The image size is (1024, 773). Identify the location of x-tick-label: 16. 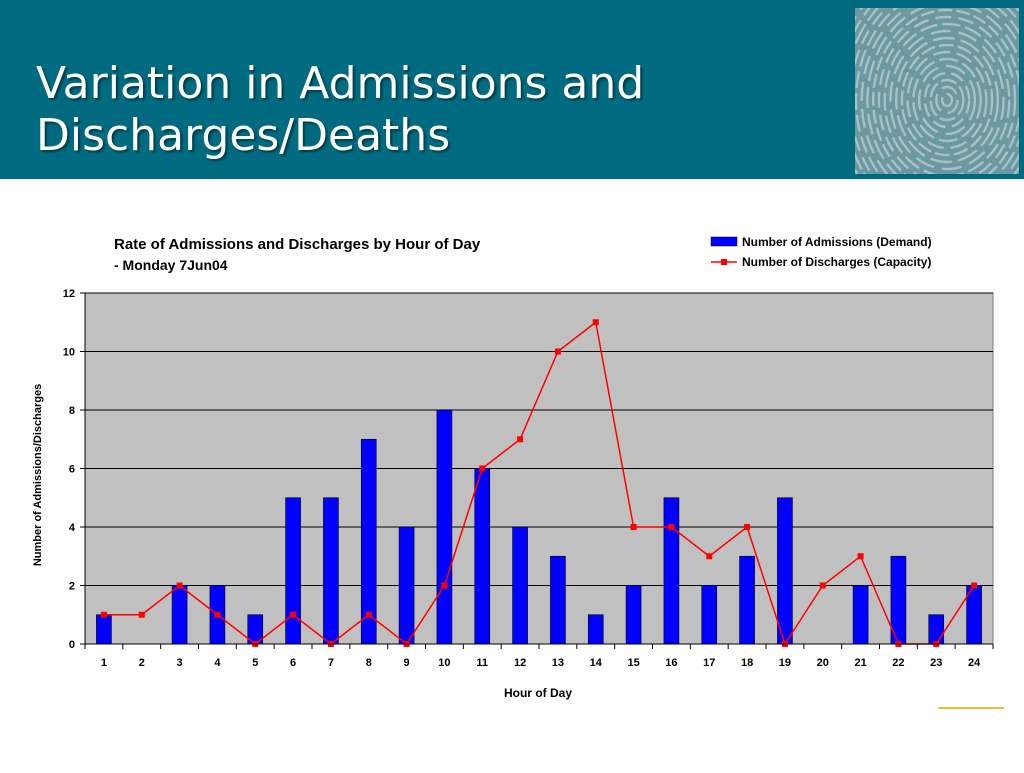
(671, 663).